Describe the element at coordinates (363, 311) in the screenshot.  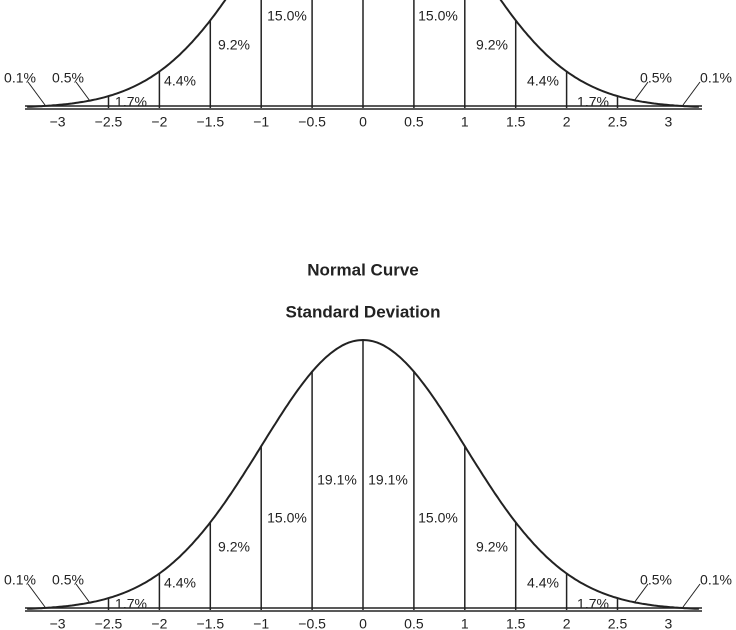
I see `figure-subtitle: Standard Deviation` at that location.